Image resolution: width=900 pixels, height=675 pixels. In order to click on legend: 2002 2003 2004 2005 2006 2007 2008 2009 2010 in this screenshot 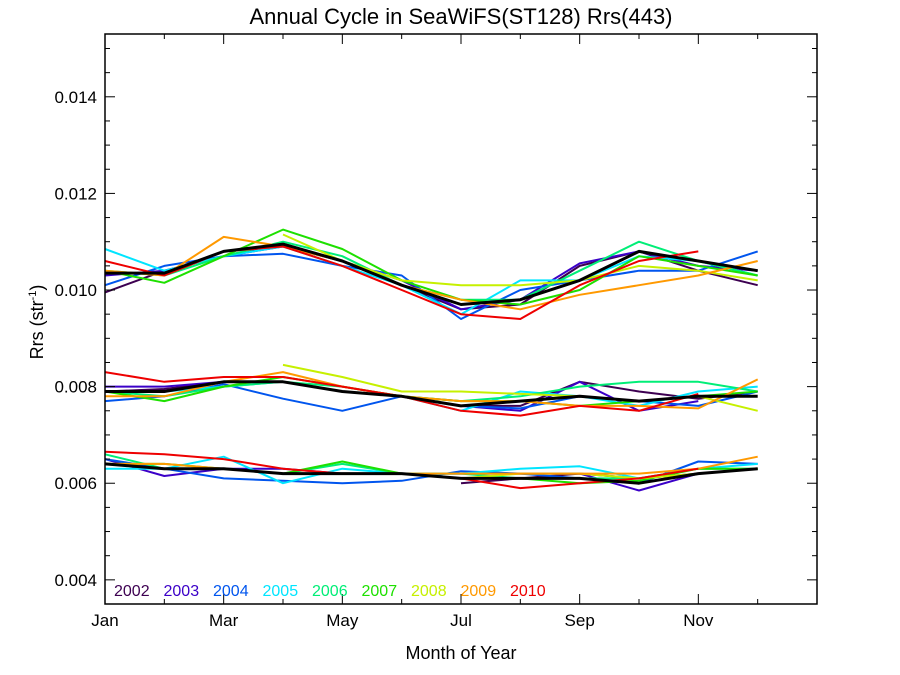, I will do `click(330, 591)`.